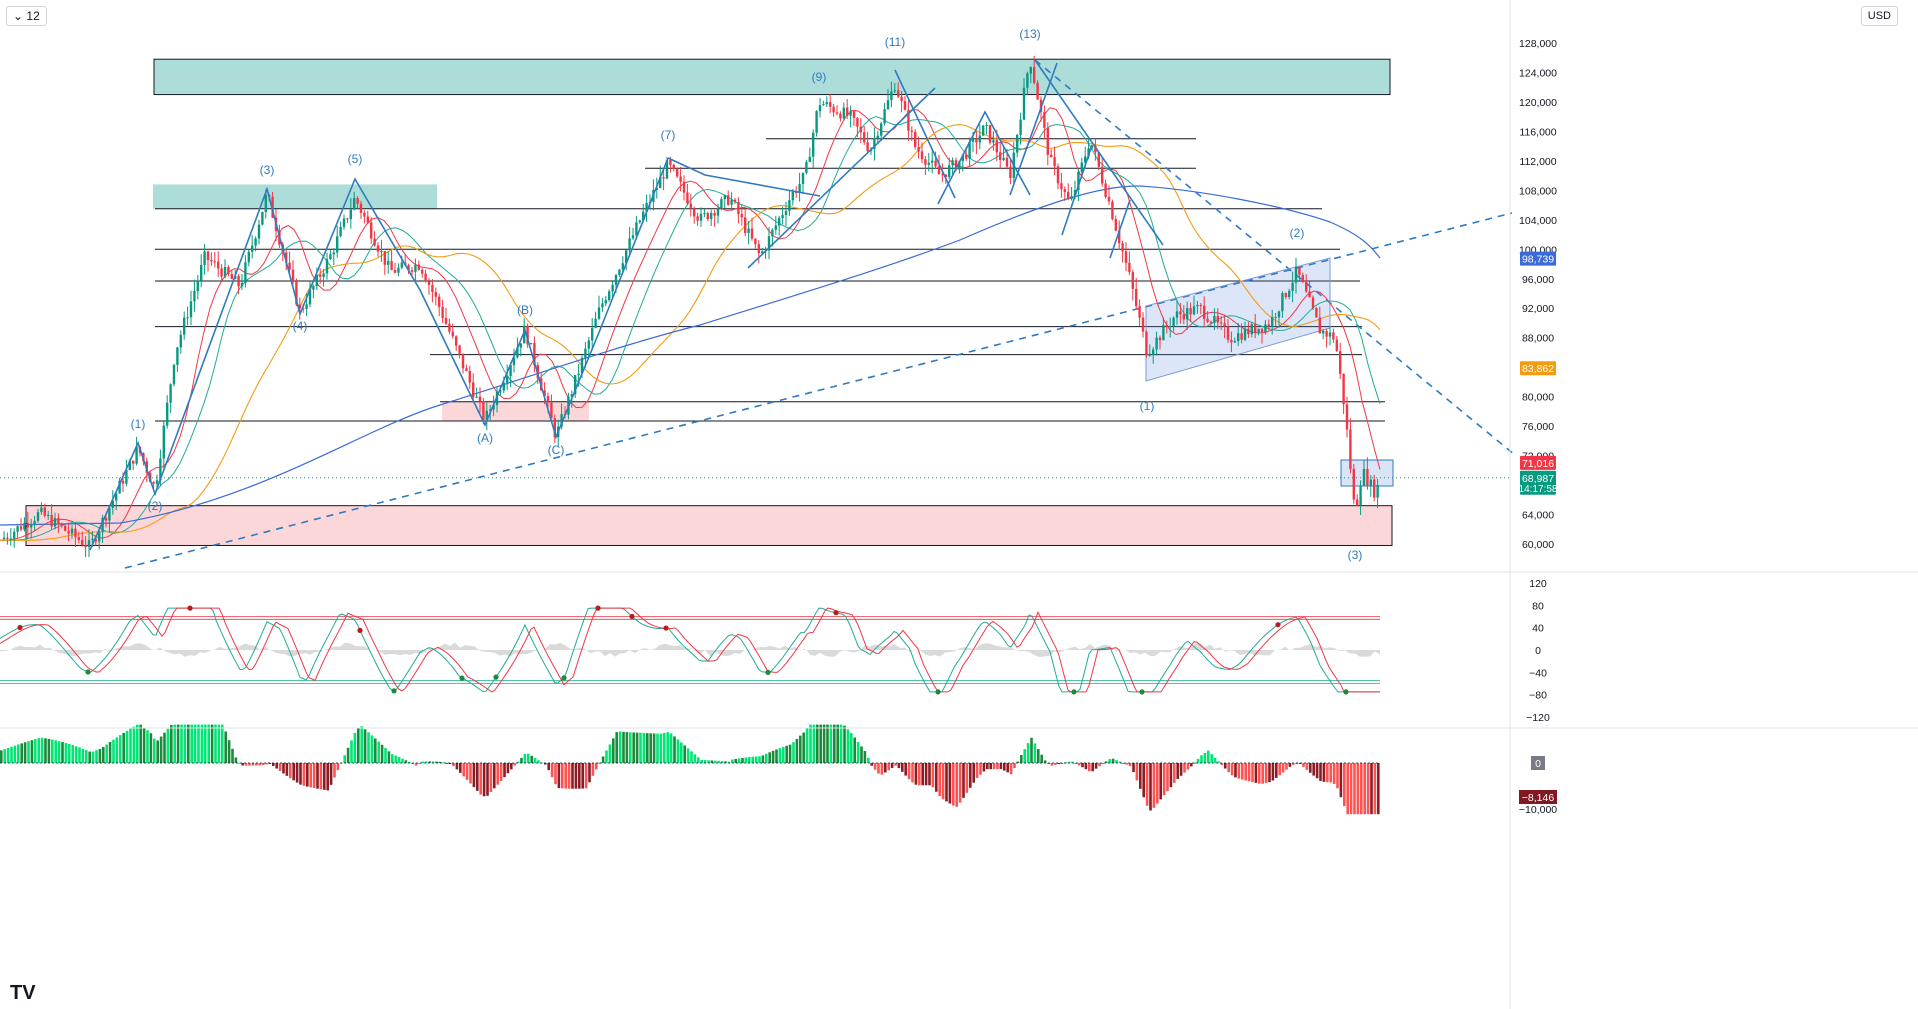  I want to click on wave-label-8: (7), so click(668, 135).